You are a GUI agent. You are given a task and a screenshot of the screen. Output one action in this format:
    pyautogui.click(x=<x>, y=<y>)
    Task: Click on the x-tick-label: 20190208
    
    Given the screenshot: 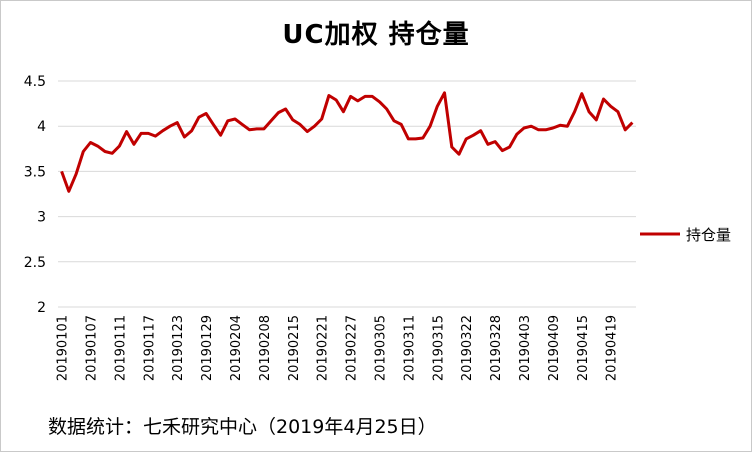 What is the action you would take?
    pyautogui.click(x=265, y=348)
    